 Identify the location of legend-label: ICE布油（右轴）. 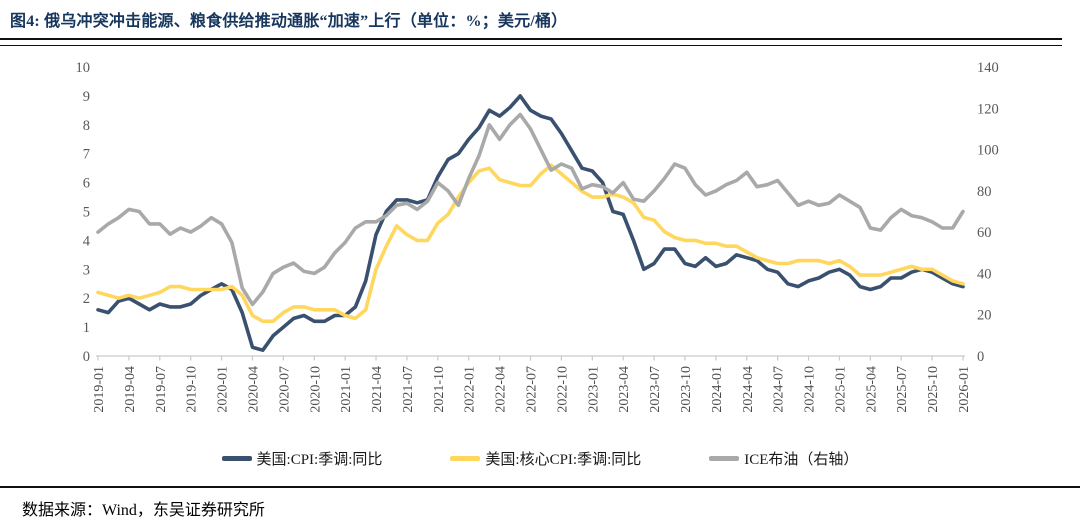
(801, 460).